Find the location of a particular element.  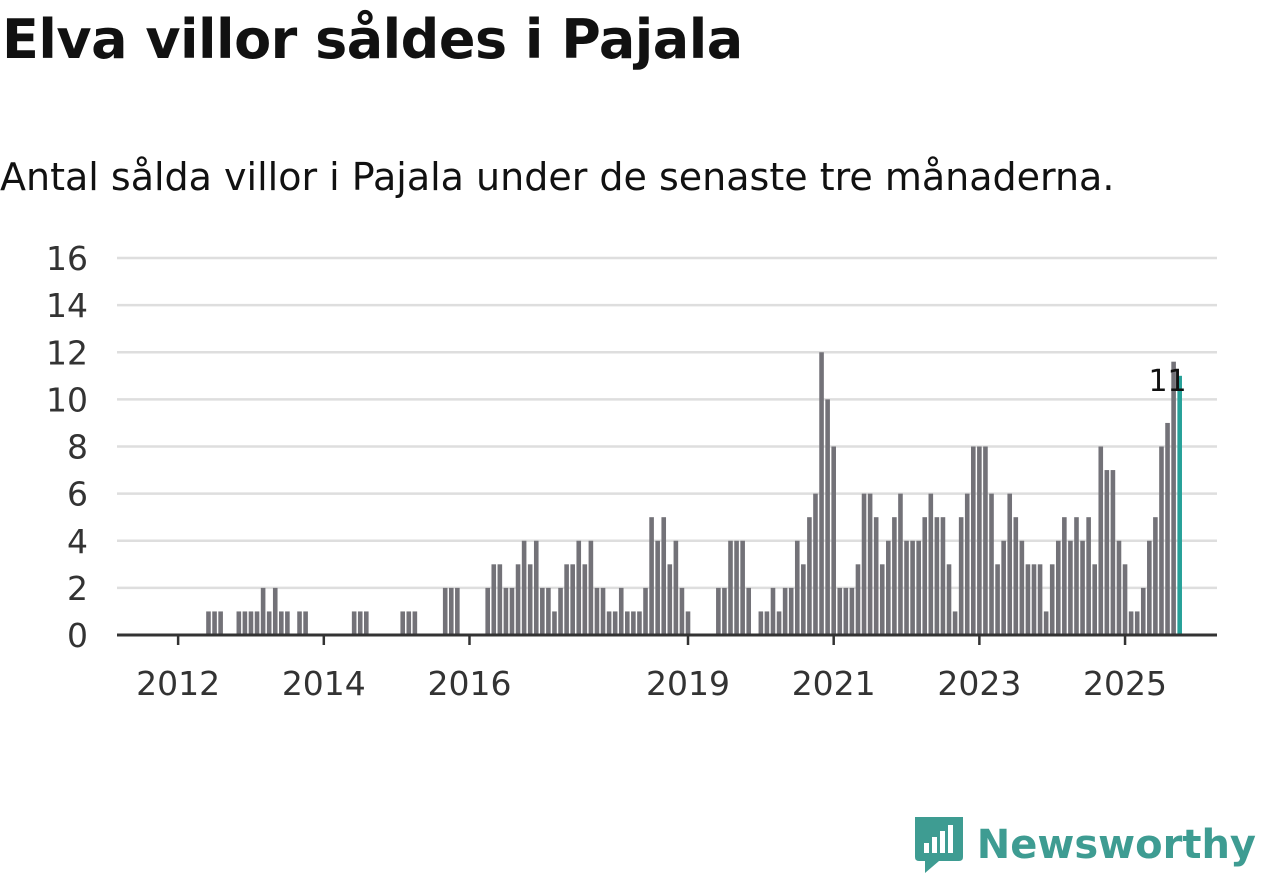

y-tick-label: 14 is located at coordinates (67, 305).